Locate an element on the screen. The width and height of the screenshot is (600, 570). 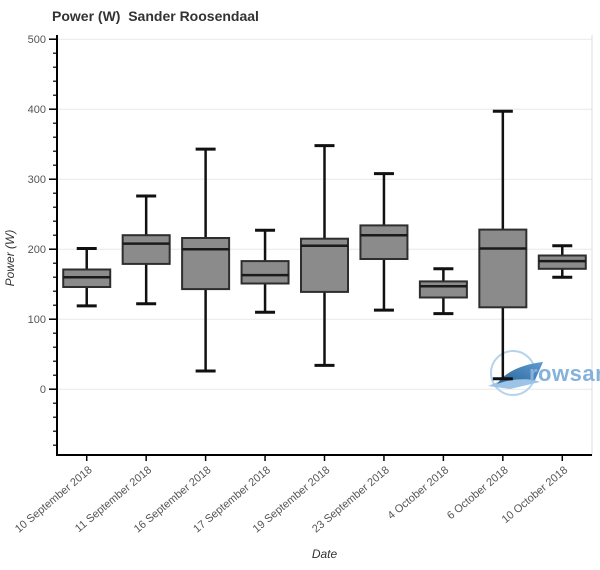
x-axis-title: Date is located at coordinates (325, 554).